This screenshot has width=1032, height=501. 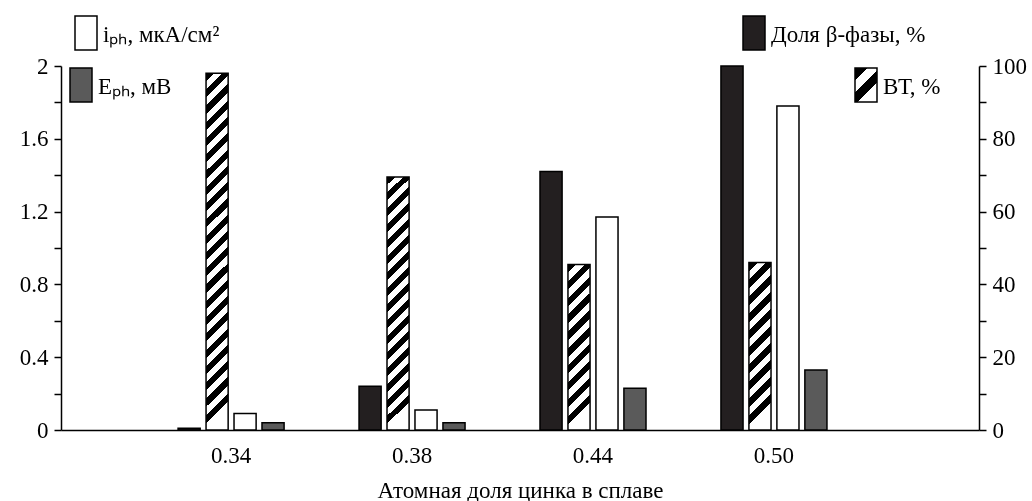 I want to click on y-tick-label: 2, so click(x=43, y=66).